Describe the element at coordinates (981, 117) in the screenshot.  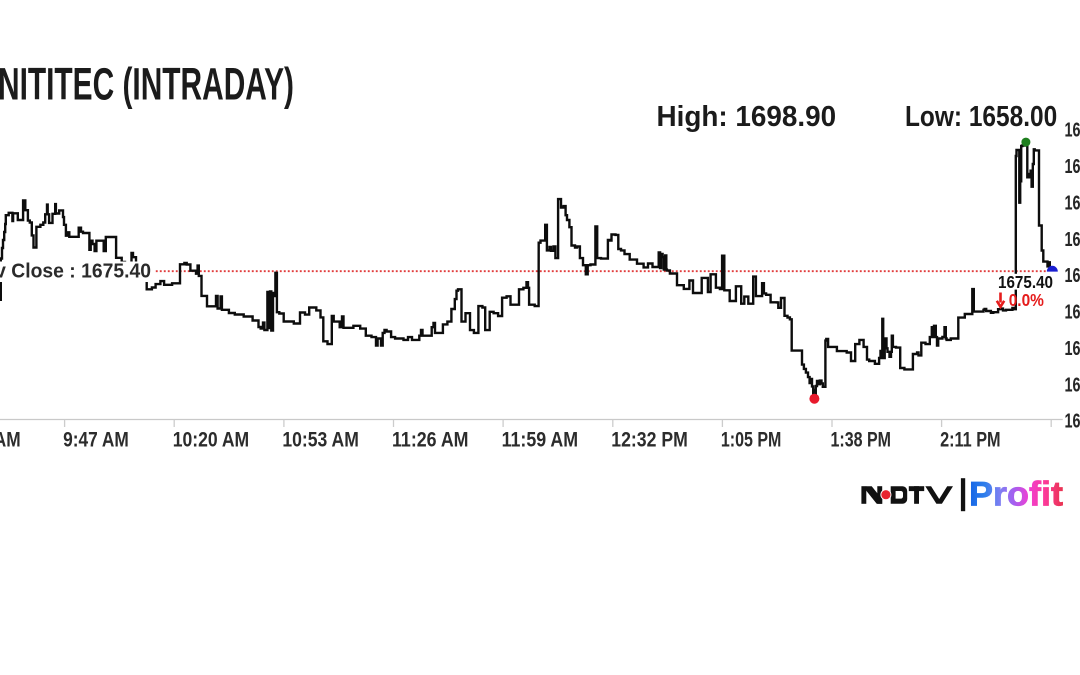
I see `svg-text: Low: 1658.00` at that location.